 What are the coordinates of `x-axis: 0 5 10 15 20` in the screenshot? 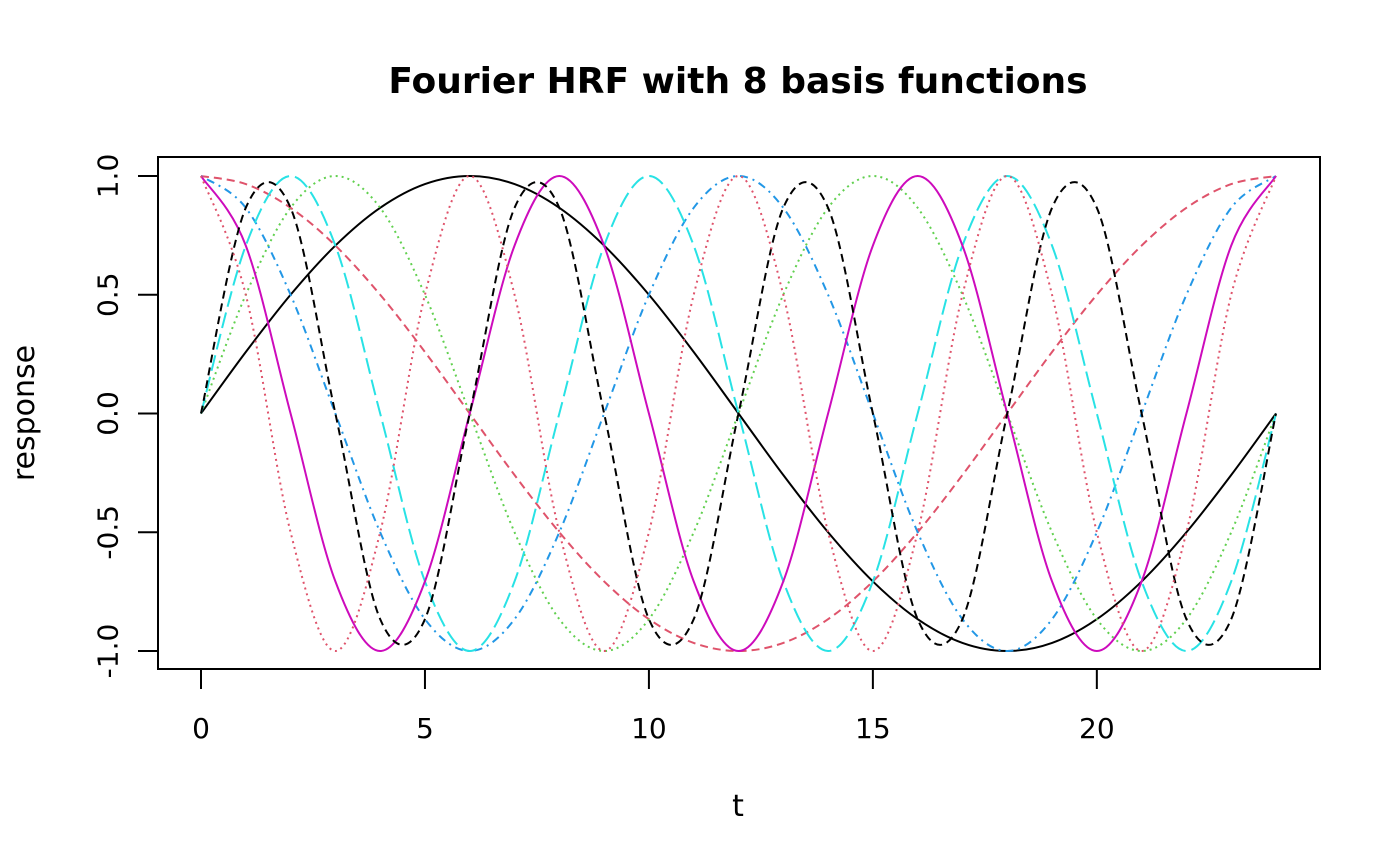 It's located at (653, 706).